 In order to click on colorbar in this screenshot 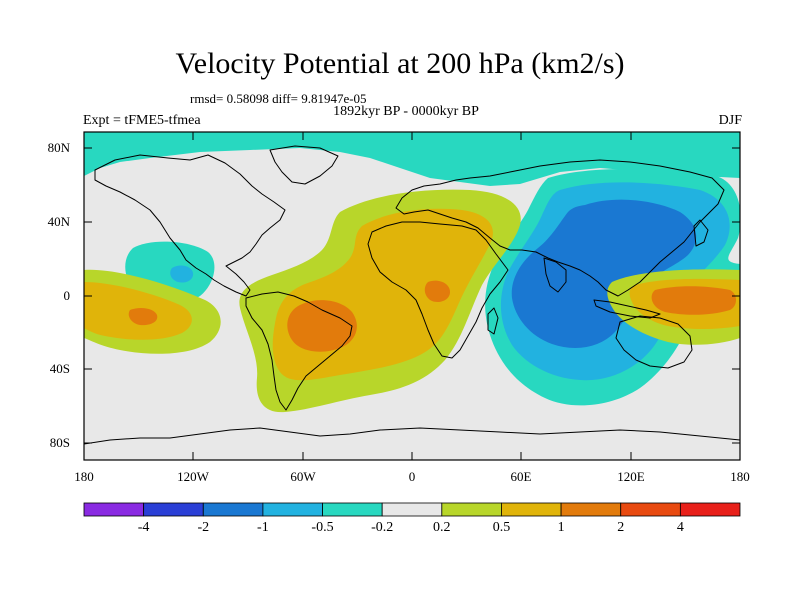, I will do `click(412, 509)`.